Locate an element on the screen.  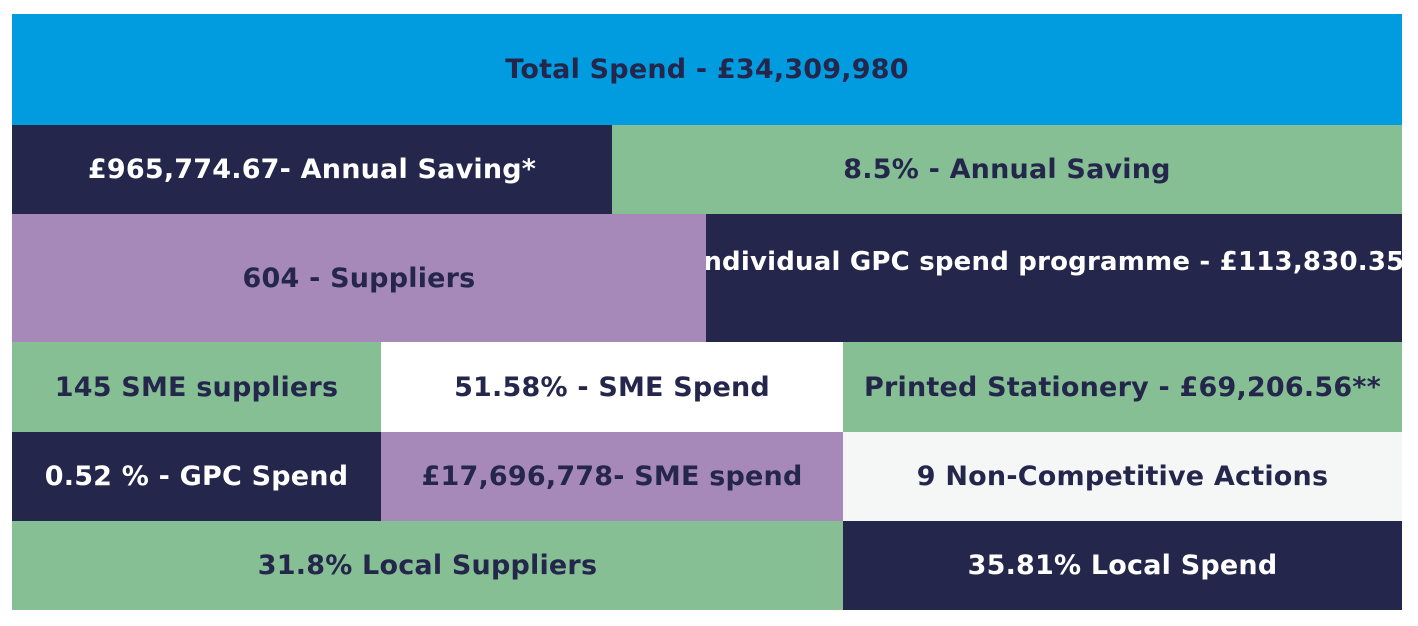
local-spend-label: 35.81% Local Spend is located at coordinates (1122, 565).